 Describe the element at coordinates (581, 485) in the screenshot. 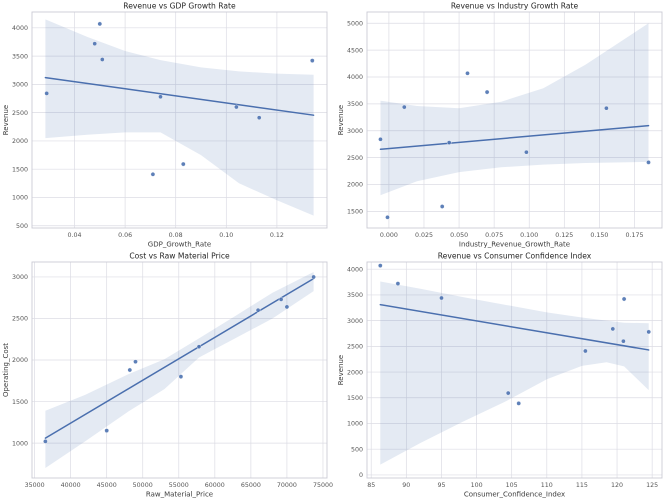

I see `x-tick-label: 115` at that location.